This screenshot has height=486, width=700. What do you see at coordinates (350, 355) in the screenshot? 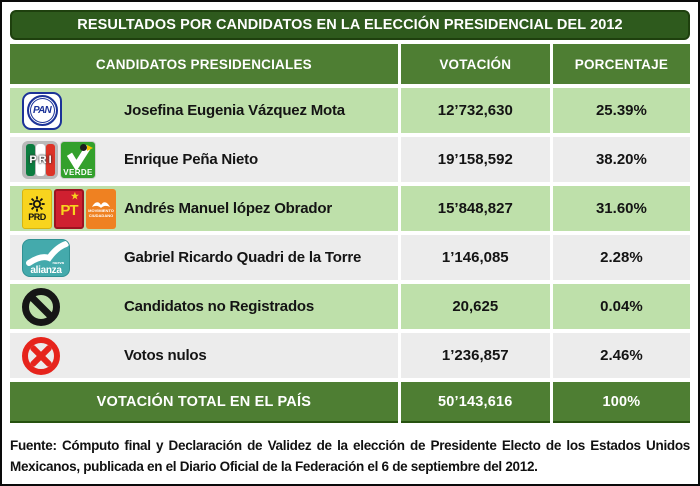
I see `table-row: Votos nulos 1’236,857 2.46%` at bounding box center [350, 355].